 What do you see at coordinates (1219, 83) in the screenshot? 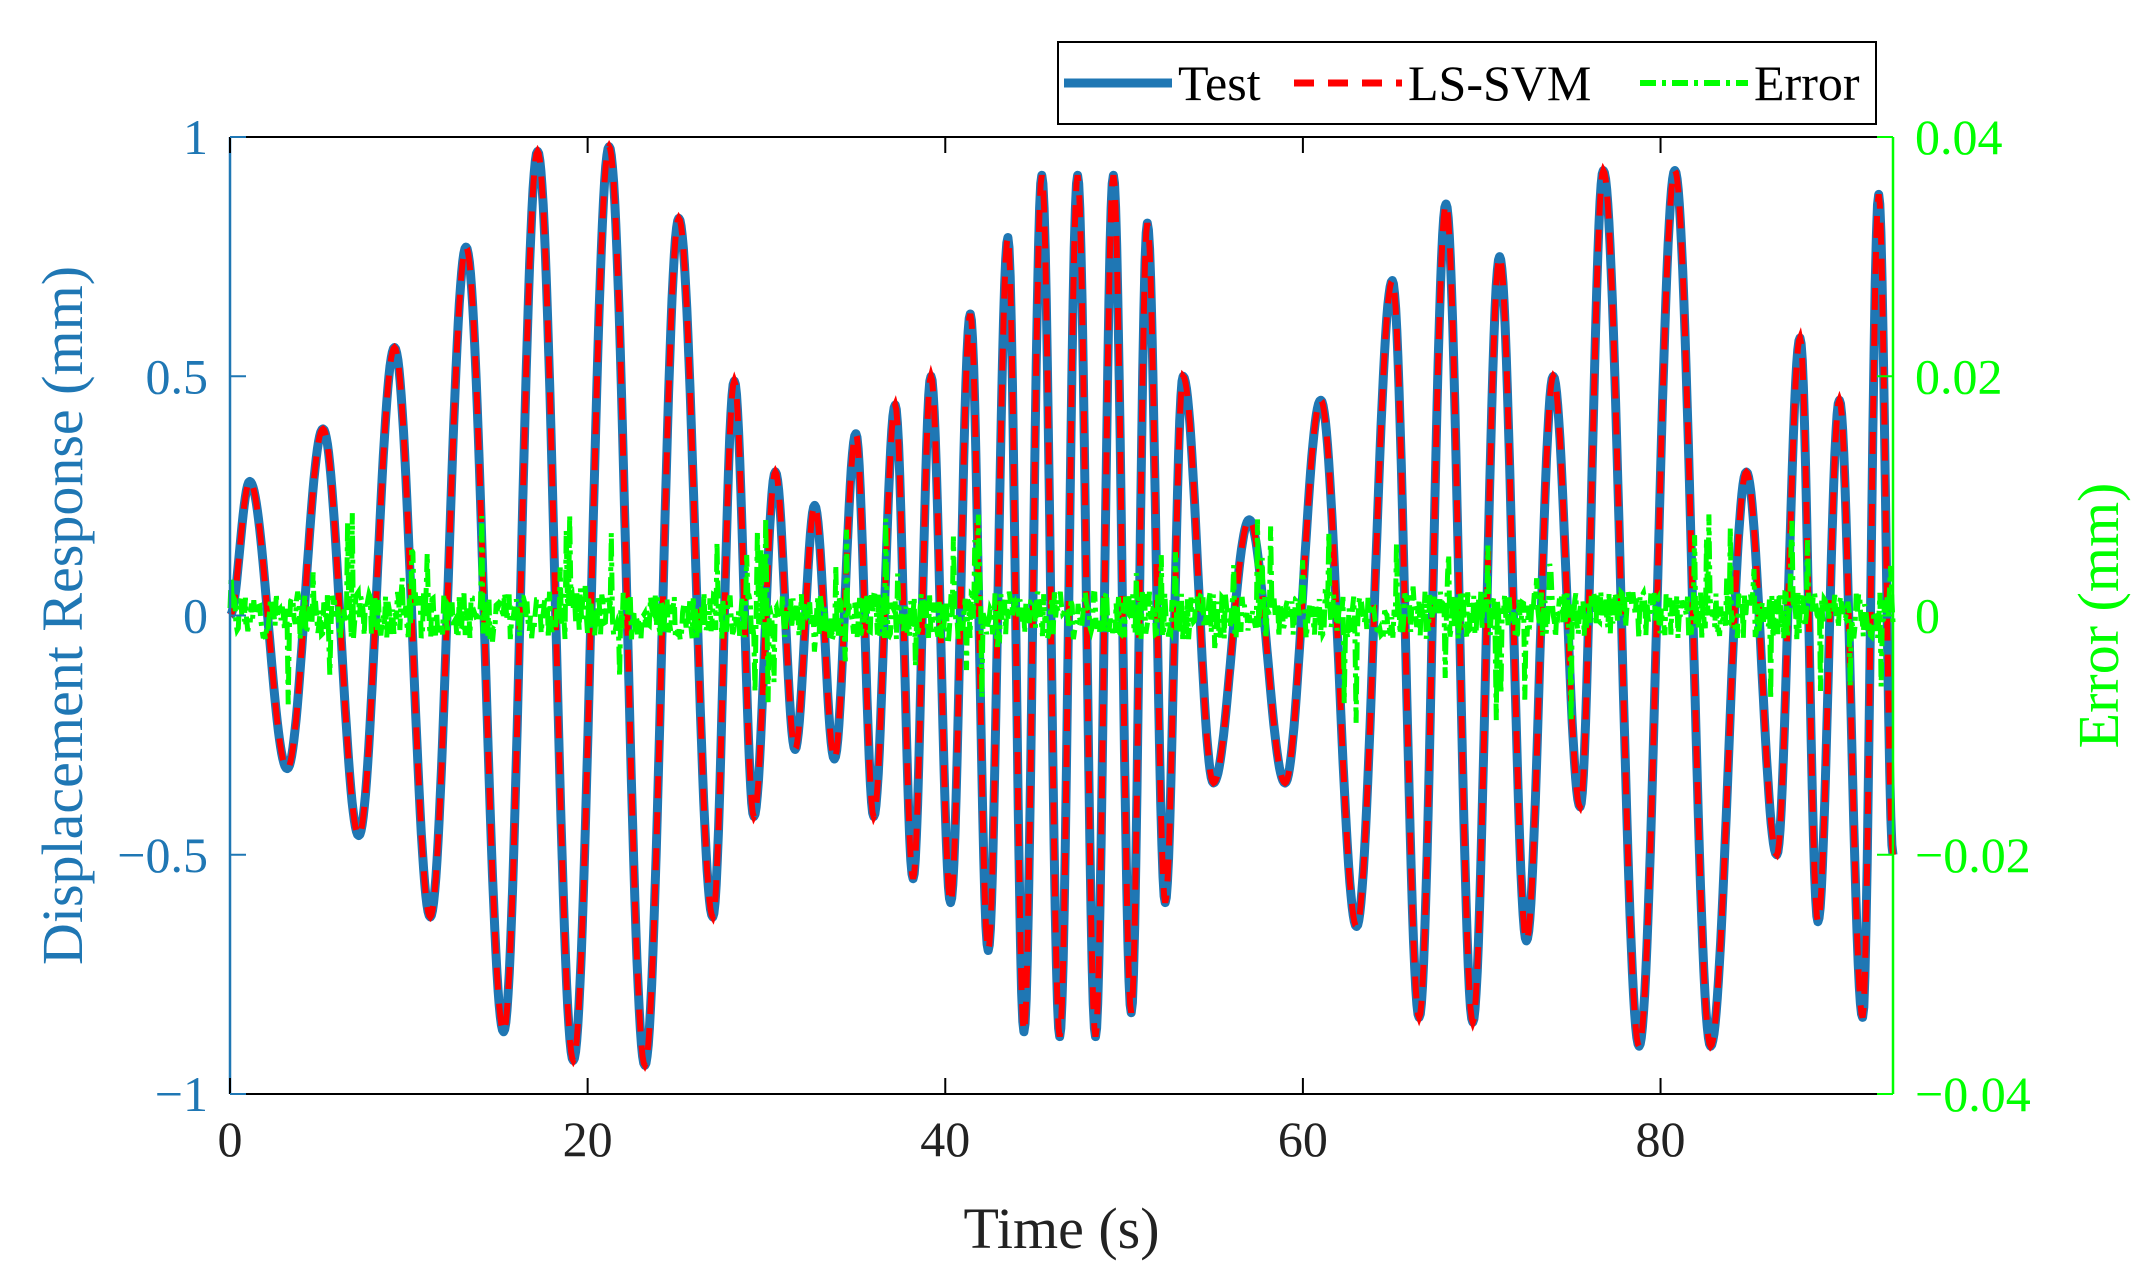
I see `legend-label-test: Test` at bounding box center [1219, 83].